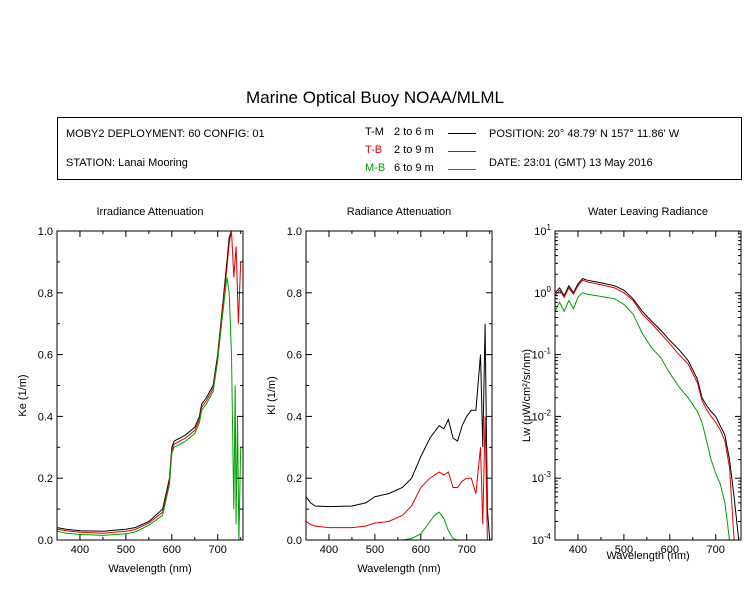 The height and width of the screenshot is (600, 750). I want to click on chart-title: Water Leaving Radiance, so click(648, 212).